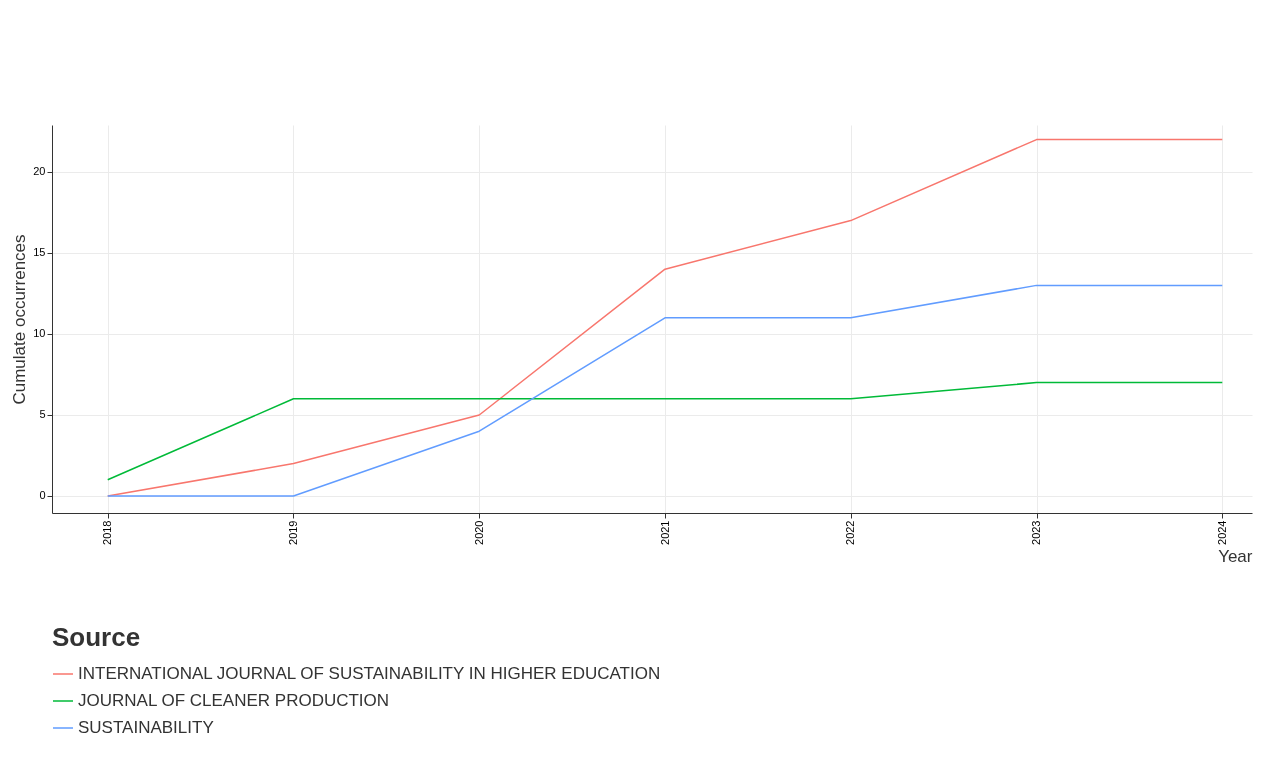 This screenshot has height=758, width=1269. Describe the element at coordinates (96, 637) in the screenshot. I see `legend-title: Source` at that location.